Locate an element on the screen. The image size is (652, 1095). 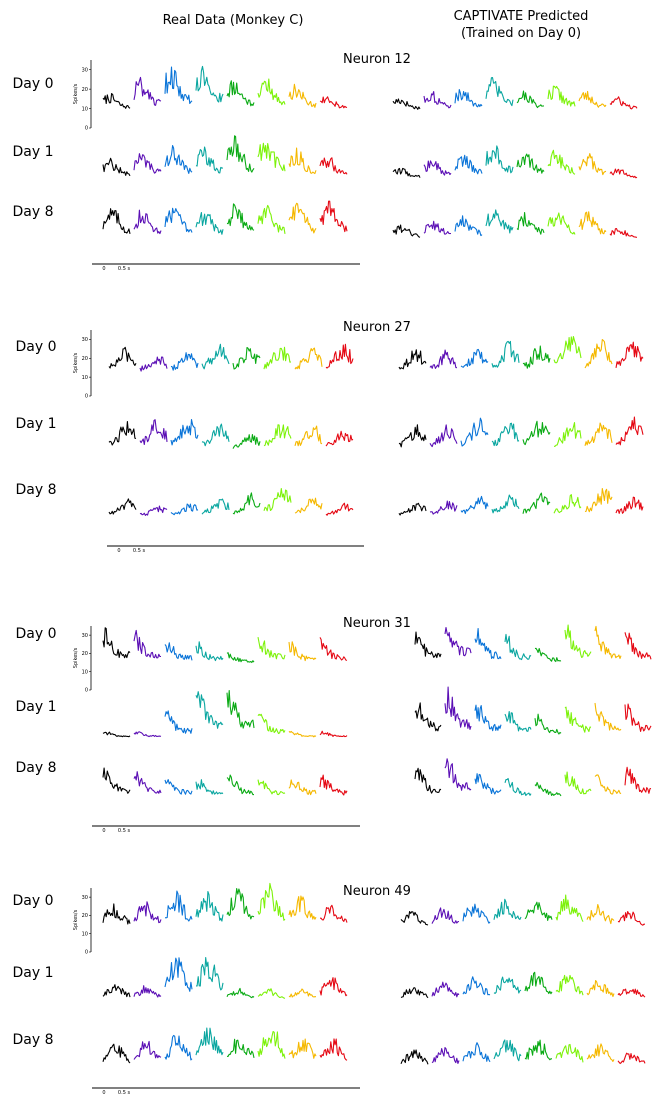
y-axis-label: Spikes/s is located at coordinates (76, 93).